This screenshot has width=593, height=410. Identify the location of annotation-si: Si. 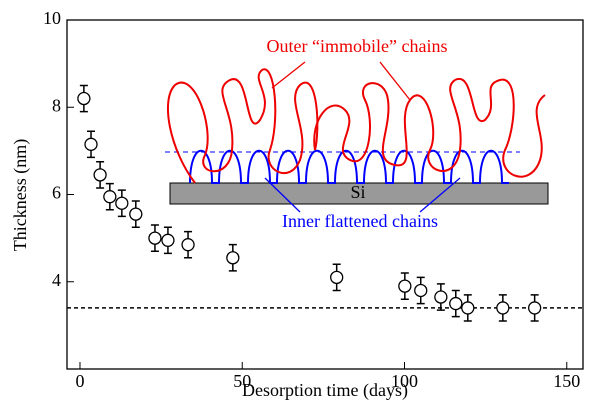
(357, 192).